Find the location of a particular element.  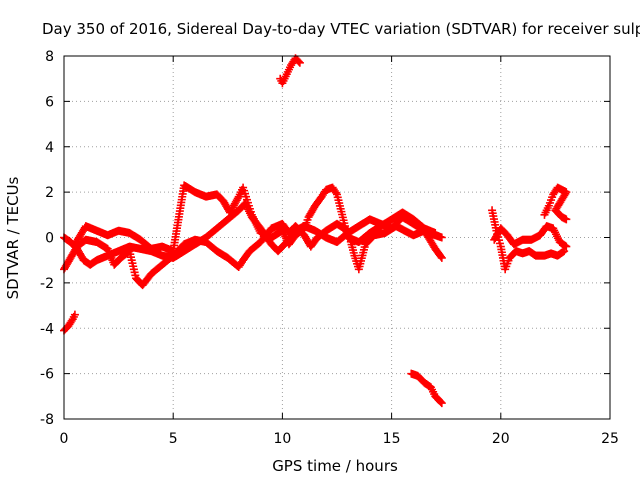

x-tick-label: 20 is located at coordinates (501, 439).